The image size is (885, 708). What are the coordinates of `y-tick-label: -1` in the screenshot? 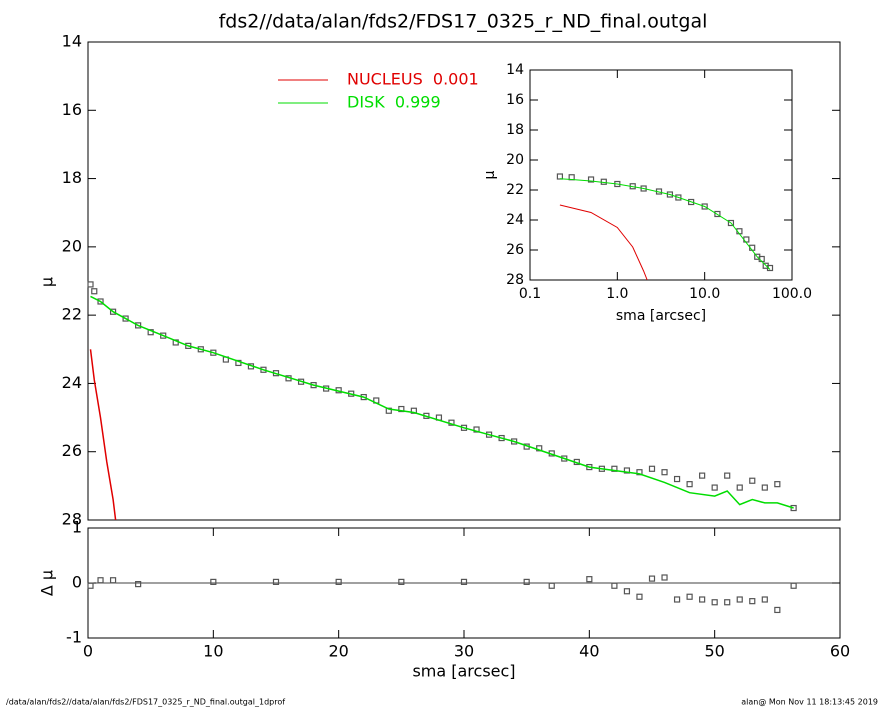 It's located at (74, 637).